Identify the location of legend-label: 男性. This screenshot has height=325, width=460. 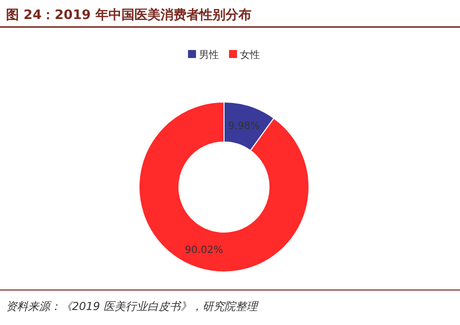
(209, 55).